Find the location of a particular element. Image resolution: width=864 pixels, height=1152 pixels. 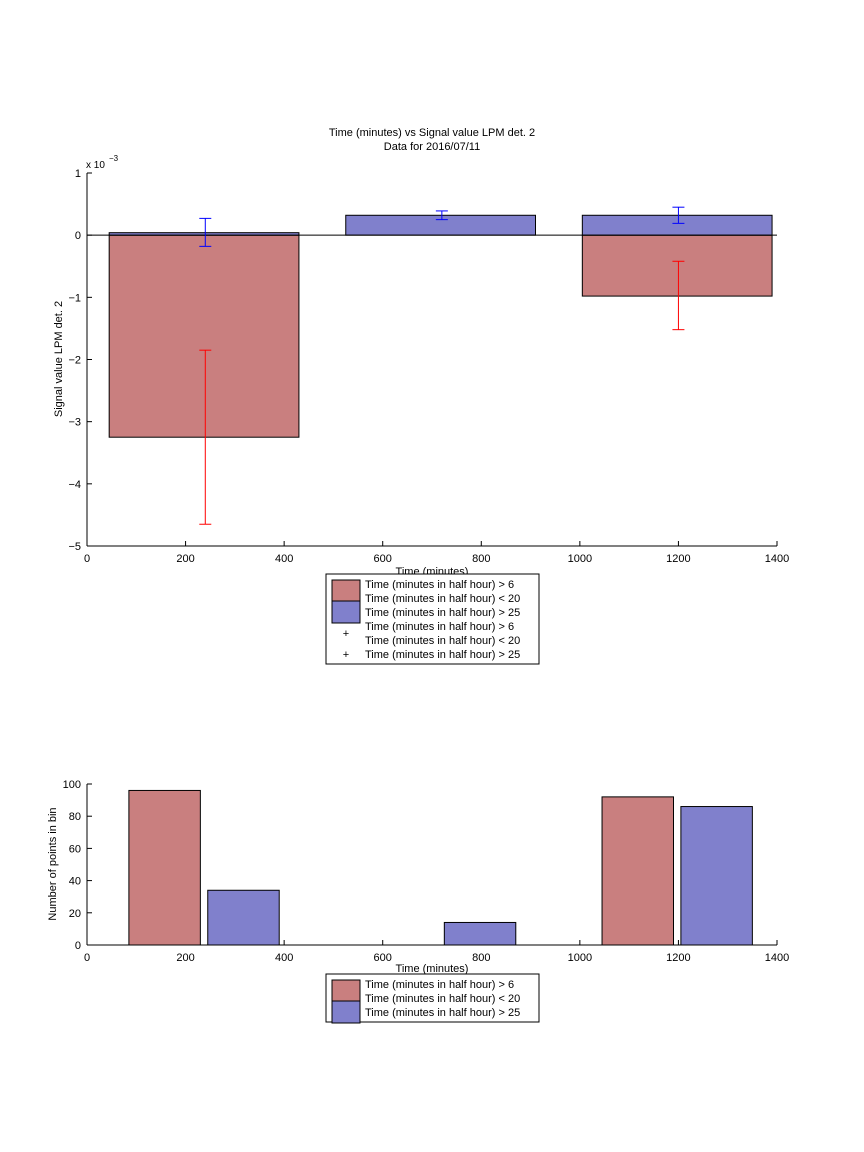

exponent-label: x 10 −3 is located at coordinates (102, 162).